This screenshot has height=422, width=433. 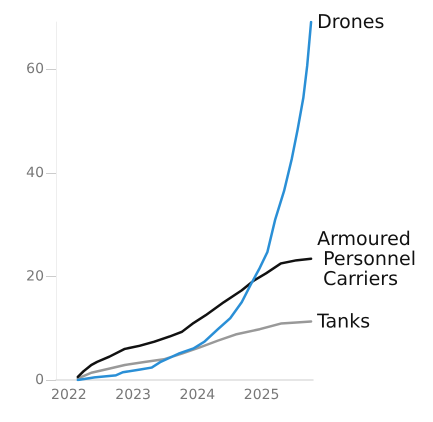 What do you see at coordinates (35, 69) in the screenshot?
I see `y-tick-label: 60` at bounding box center [35, 69].